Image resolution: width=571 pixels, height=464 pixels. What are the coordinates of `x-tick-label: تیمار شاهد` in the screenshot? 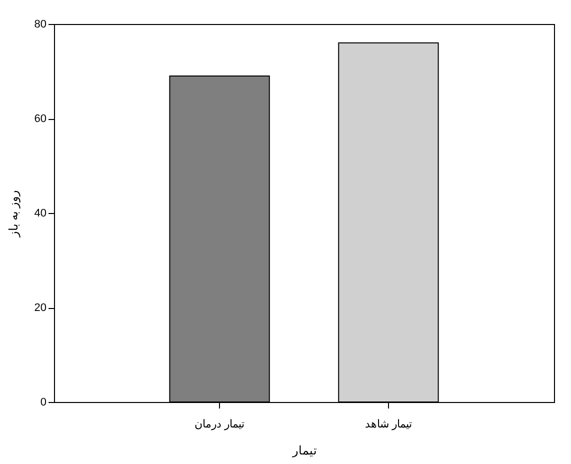 It's located at (388, 424).